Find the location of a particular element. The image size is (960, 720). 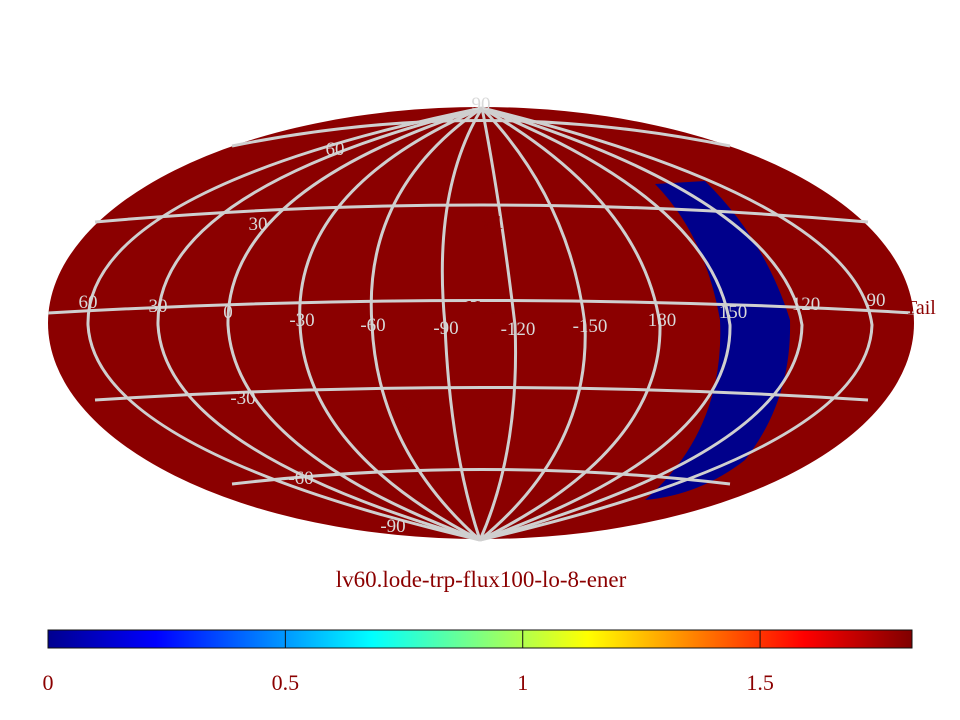

colorbar-gradient is located at coordinates (480, 639).